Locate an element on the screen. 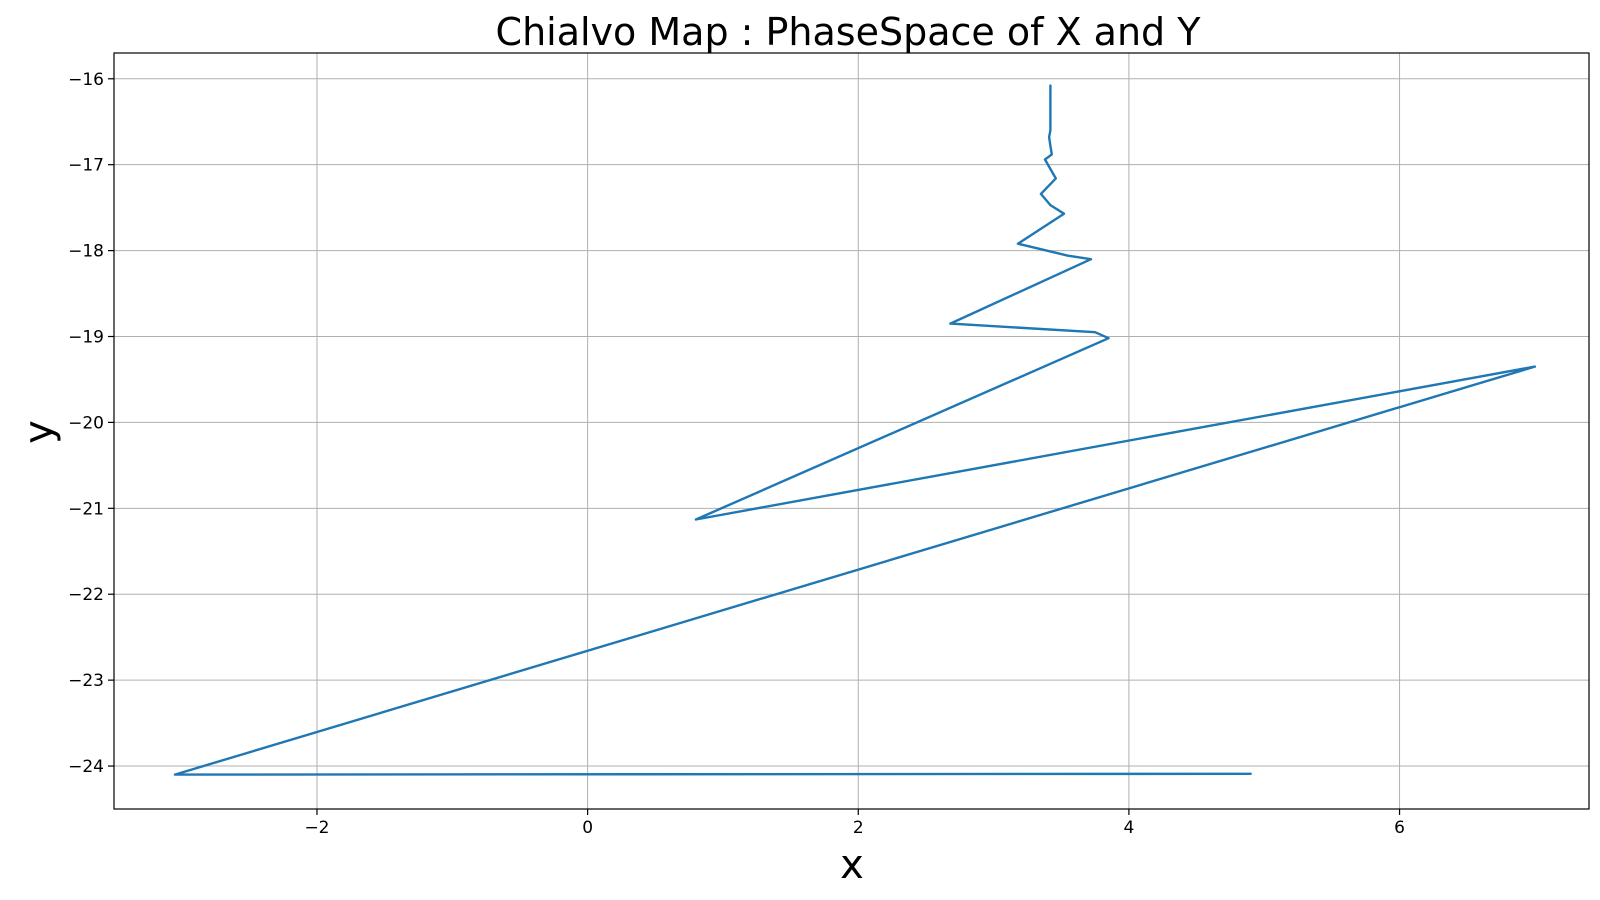  y-tick-label: −24 is located at coordinates (86, 767).